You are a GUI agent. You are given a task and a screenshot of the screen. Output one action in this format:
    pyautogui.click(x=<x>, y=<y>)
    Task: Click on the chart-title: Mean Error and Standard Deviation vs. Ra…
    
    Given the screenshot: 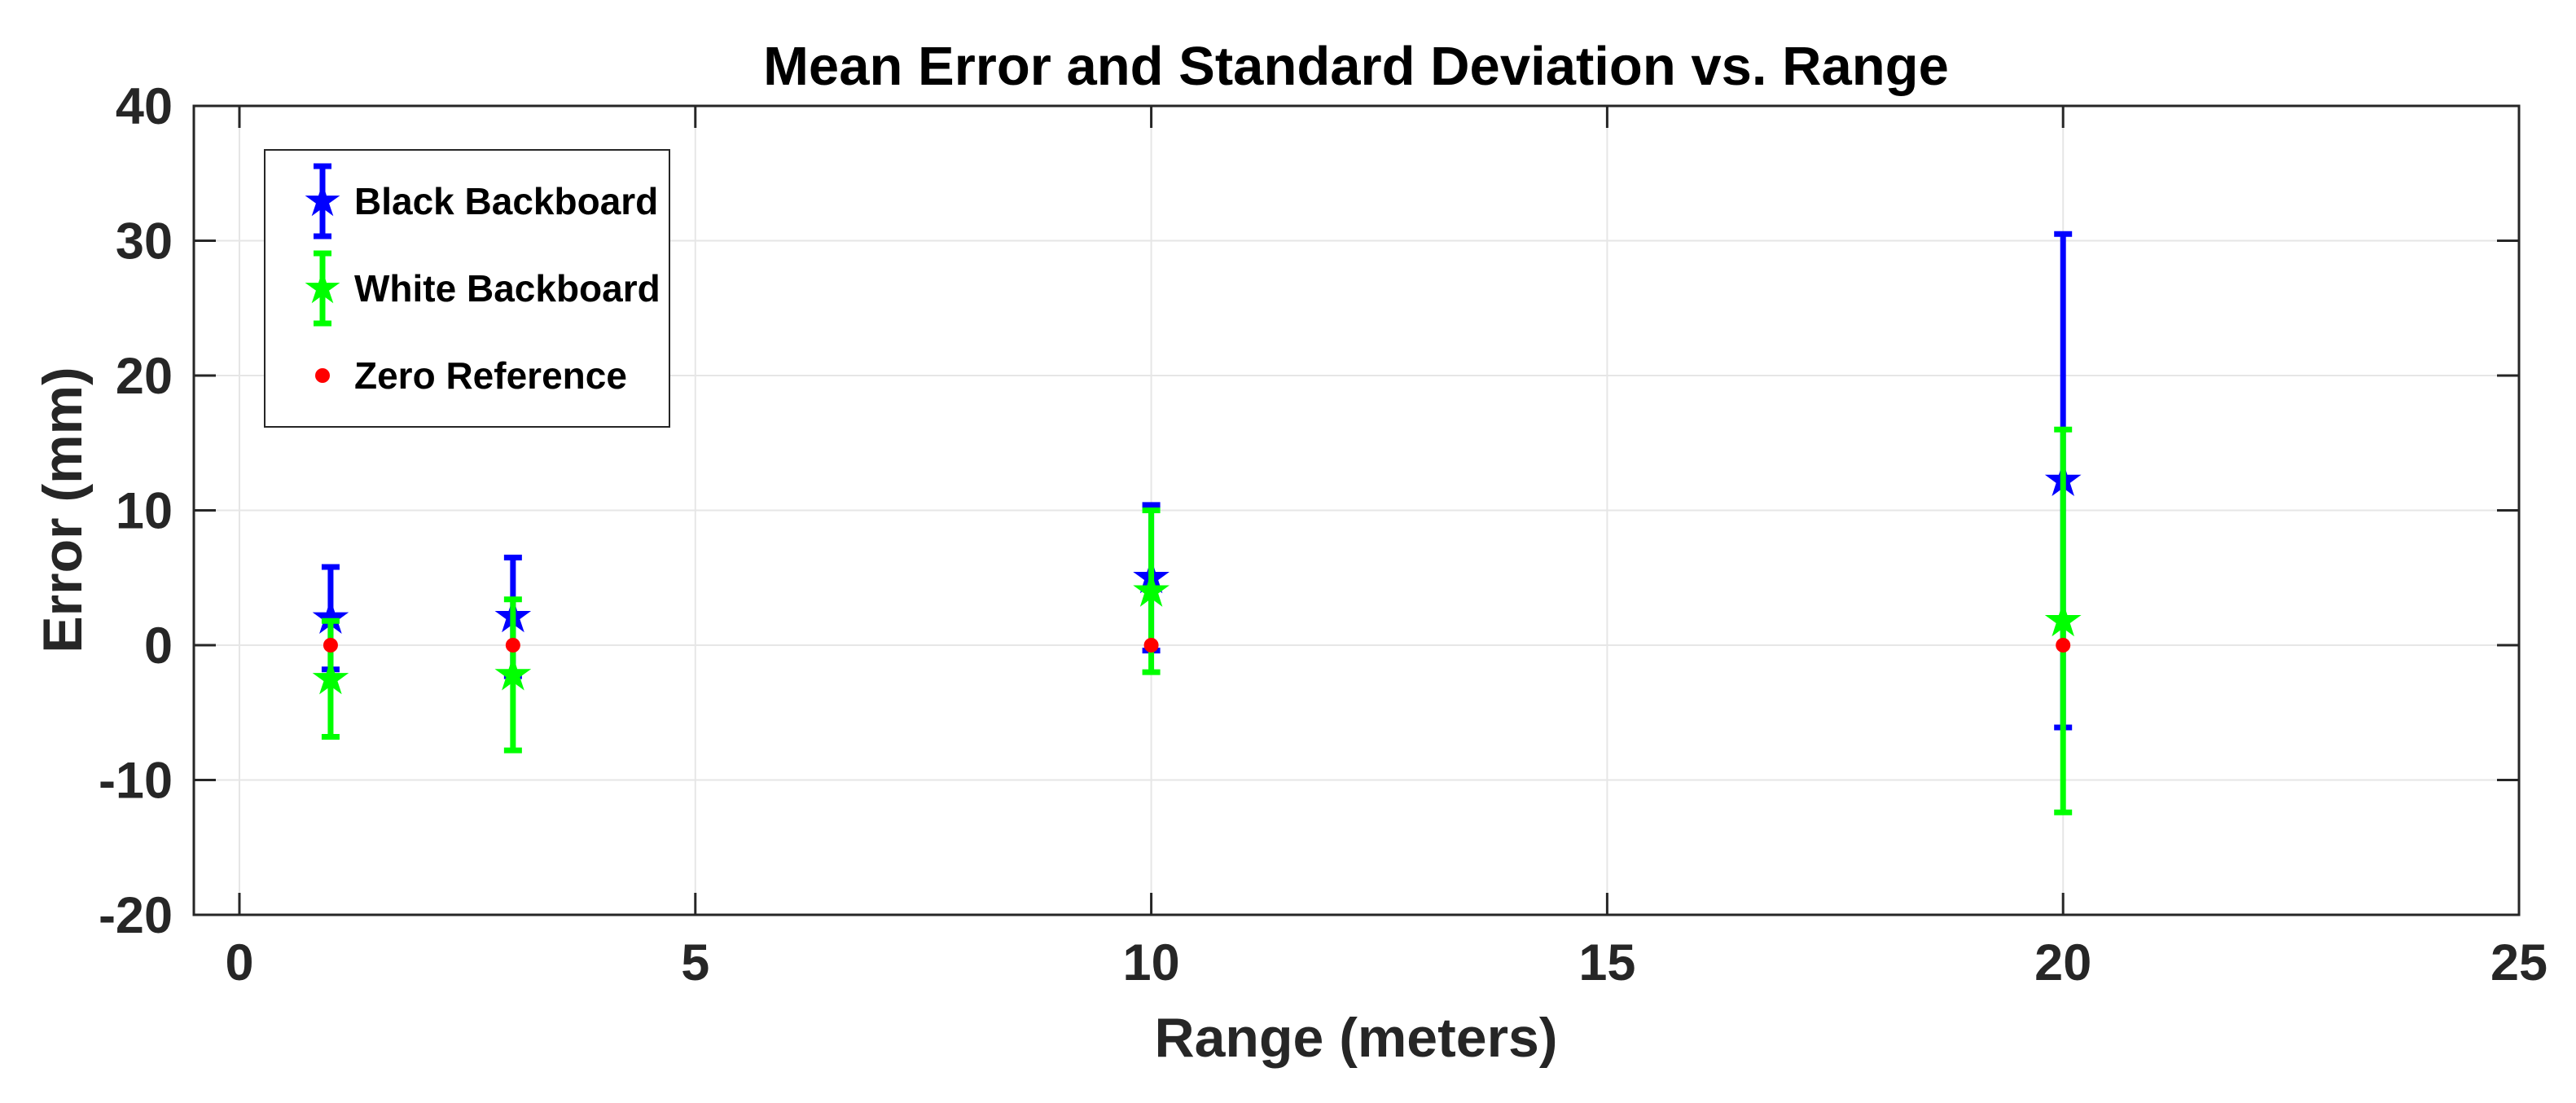 What is the action you would take?
    pyautogui.click(x=1356, y=66)
    